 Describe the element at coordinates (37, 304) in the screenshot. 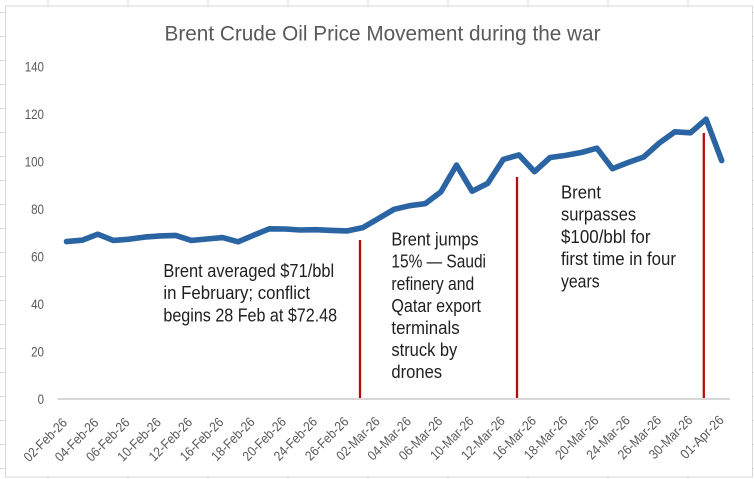

I see `svg-text: 40` at that location.